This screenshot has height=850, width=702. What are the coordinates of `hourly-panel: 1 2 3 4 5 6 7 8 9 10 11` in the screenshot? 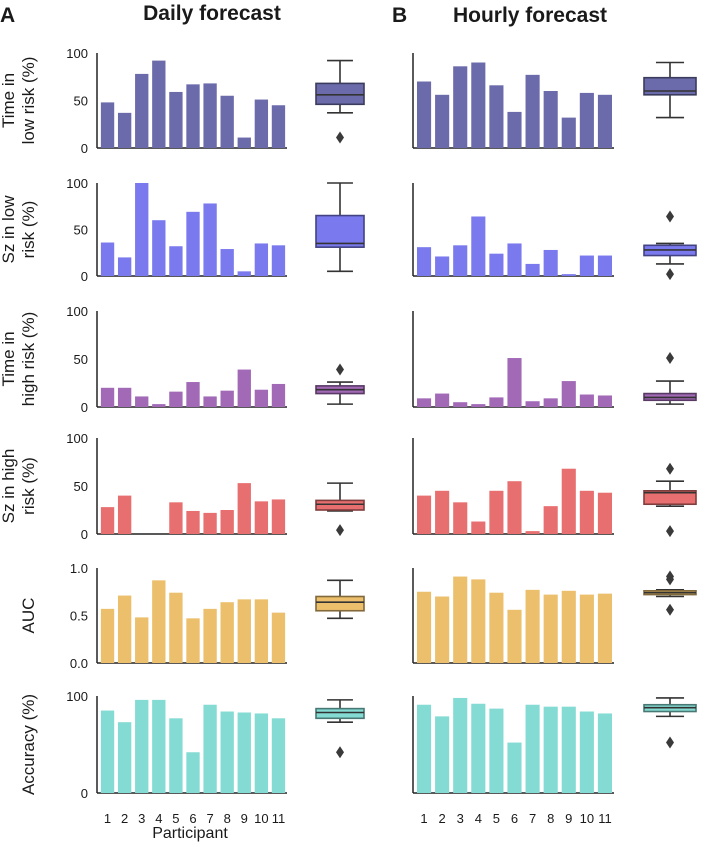 It's located at (554, 761).